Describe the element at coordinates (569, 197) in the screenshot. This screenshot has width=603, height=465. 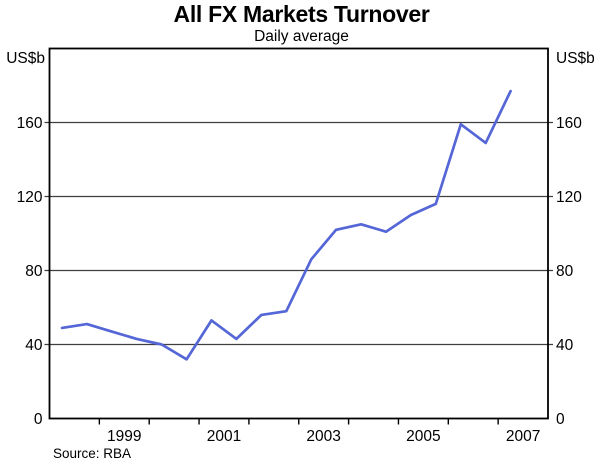
I see `y-tick-label-right-120: 120` at that location.